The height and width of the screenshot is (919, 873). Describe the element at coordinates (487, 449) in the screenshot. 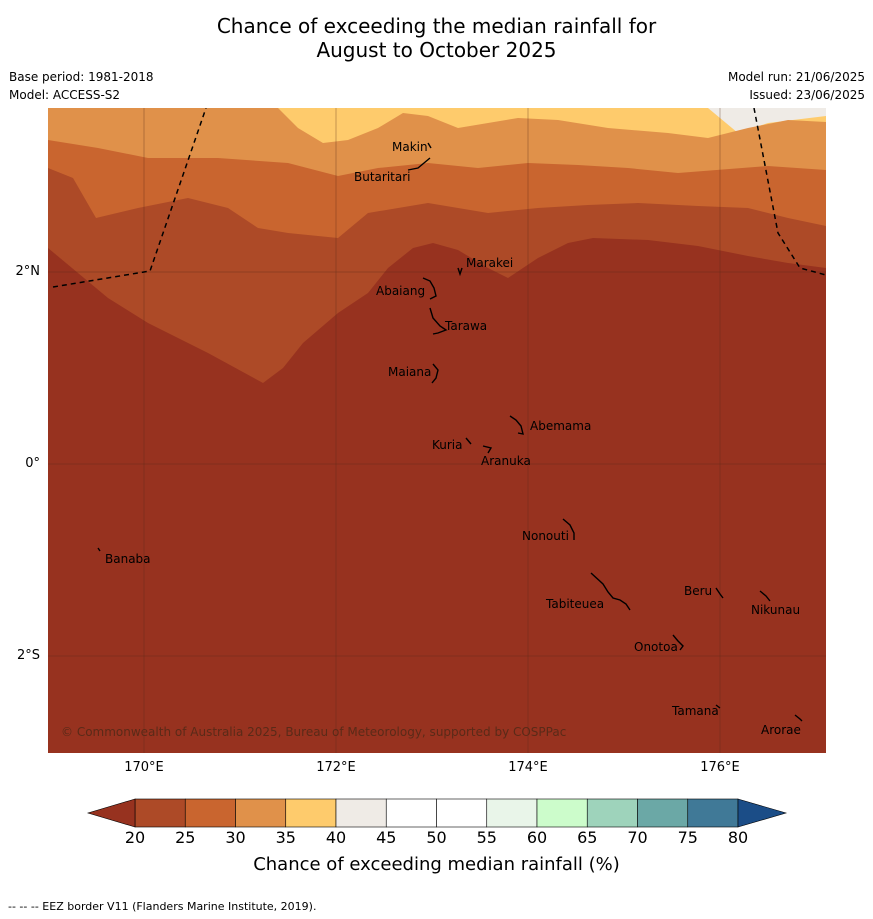

I see `aranuka-shape` at that location.